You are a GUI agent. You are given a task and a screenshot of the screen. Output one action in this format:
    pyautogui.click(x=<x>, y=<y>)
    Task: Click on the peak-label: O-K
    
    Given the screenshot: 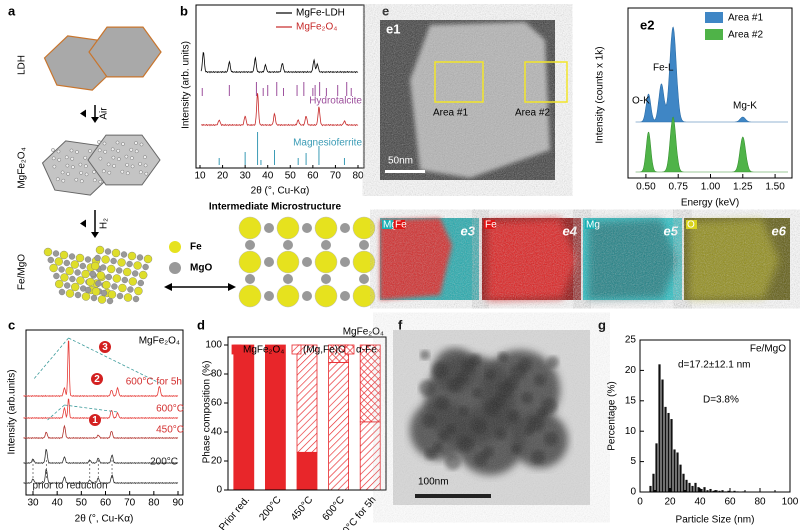 What is the action you would take?
    pyautogui.click(x=641, y=101)
    